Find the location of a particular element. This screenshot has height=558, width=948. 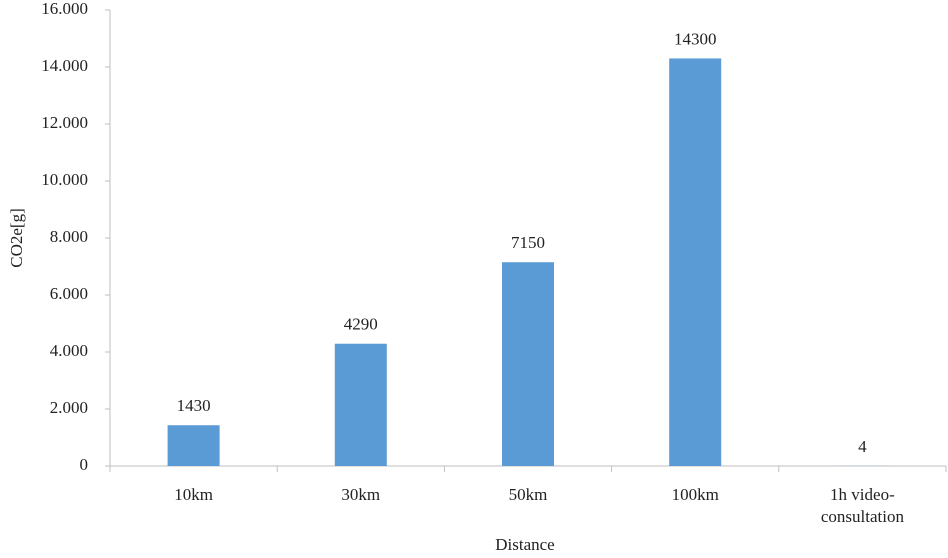

y-tick-label: 12.000 is located at coordinates (64, 122).